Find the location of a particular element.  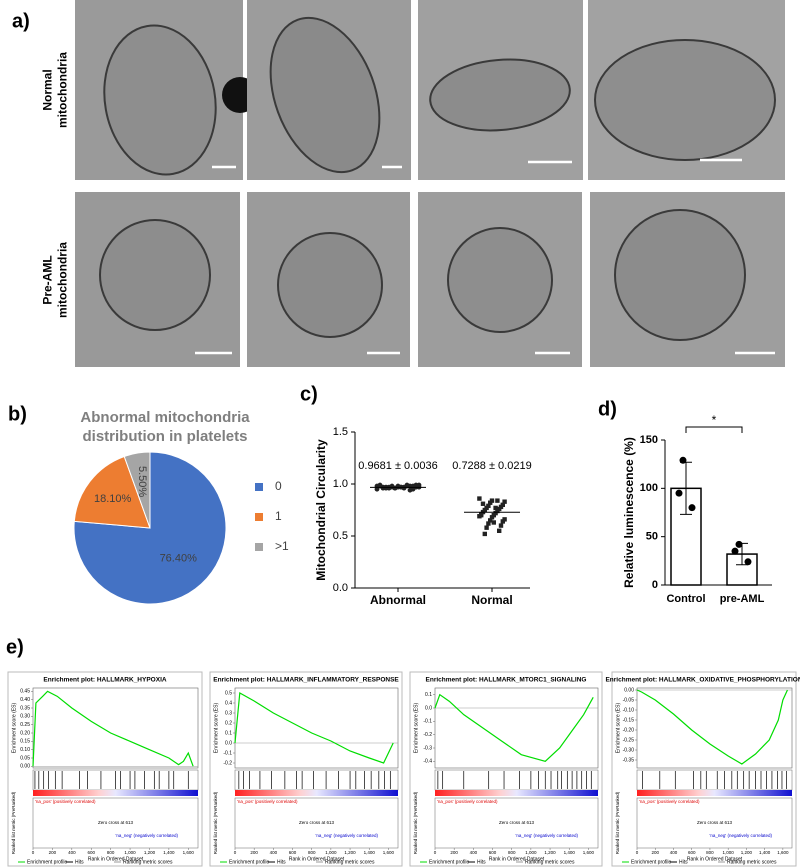

y-tick-label: 0.25 is located at coordinates (25, 725).